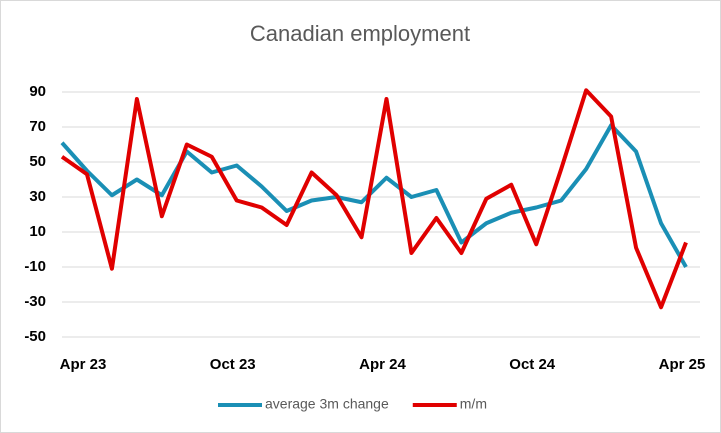 The image size is (721, 433). What do you see at coordinates (360, 33) in the screenshot?
I see `chart-title: Canadian employment` at bounding box center [360, 33].